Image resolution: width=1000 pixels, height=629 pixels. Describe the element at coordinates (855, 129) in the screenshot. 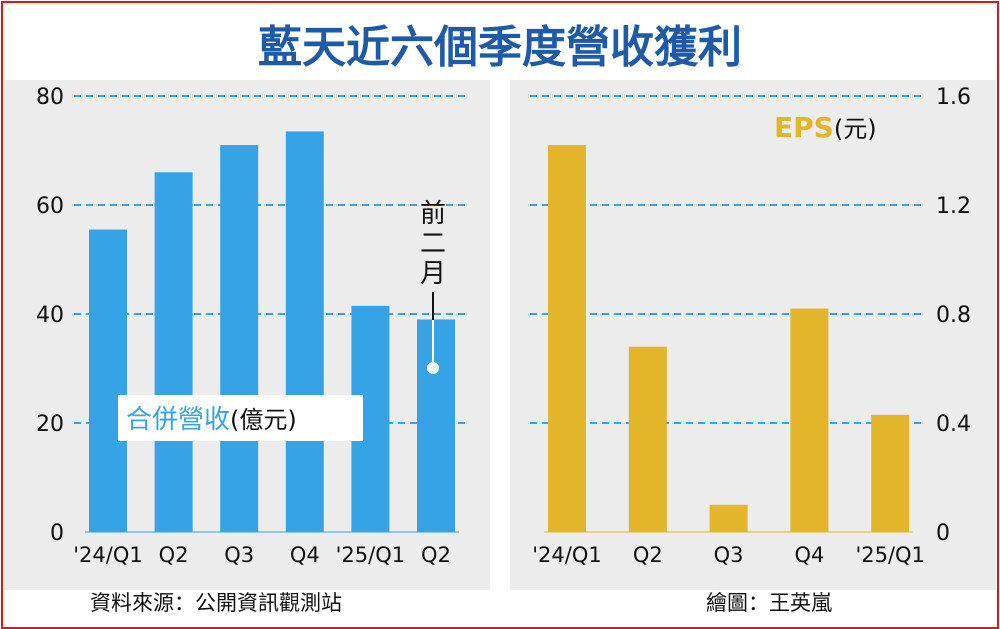

I see `eps-legend-unit: (元)` at that location.